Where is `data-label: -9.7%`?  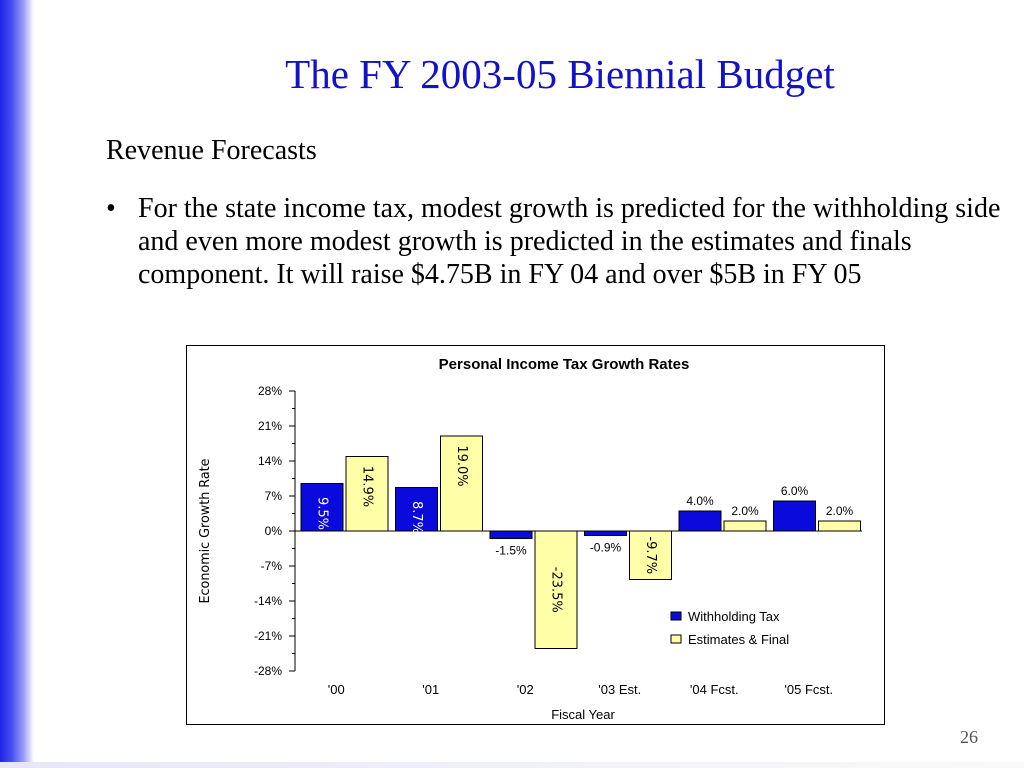
data-label: -9.7% is located at coordinates (650, 555).